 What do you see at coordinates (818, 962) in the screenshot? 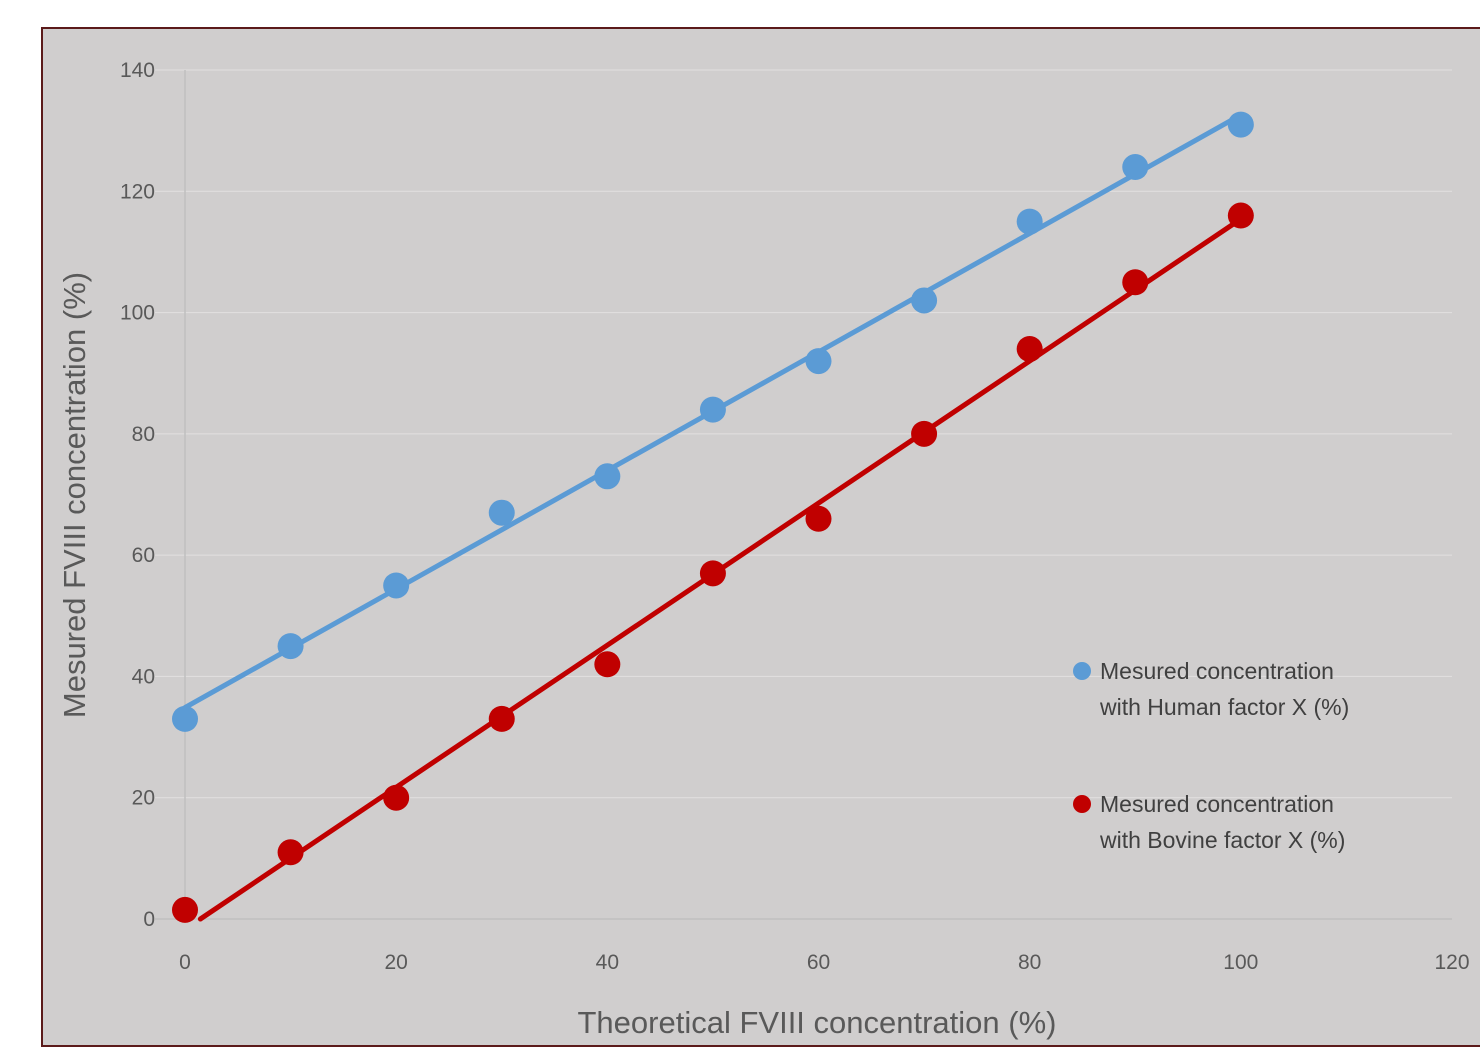
I see `x-tick-label: 60` at bounding box center [818, 962].